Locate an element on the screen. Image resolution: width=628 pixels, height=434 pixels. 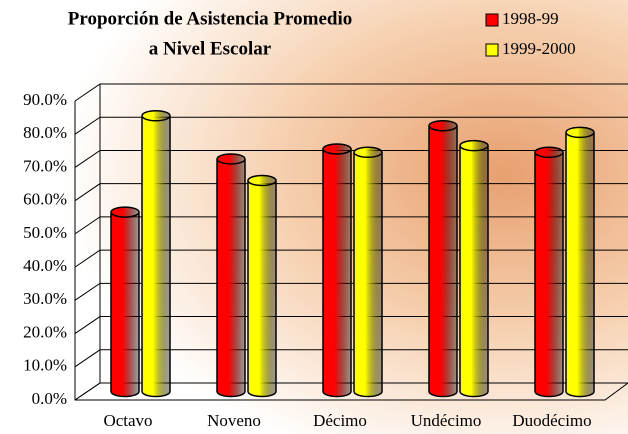
x-tick-label: Décimo is located at coordinates (340, 420).